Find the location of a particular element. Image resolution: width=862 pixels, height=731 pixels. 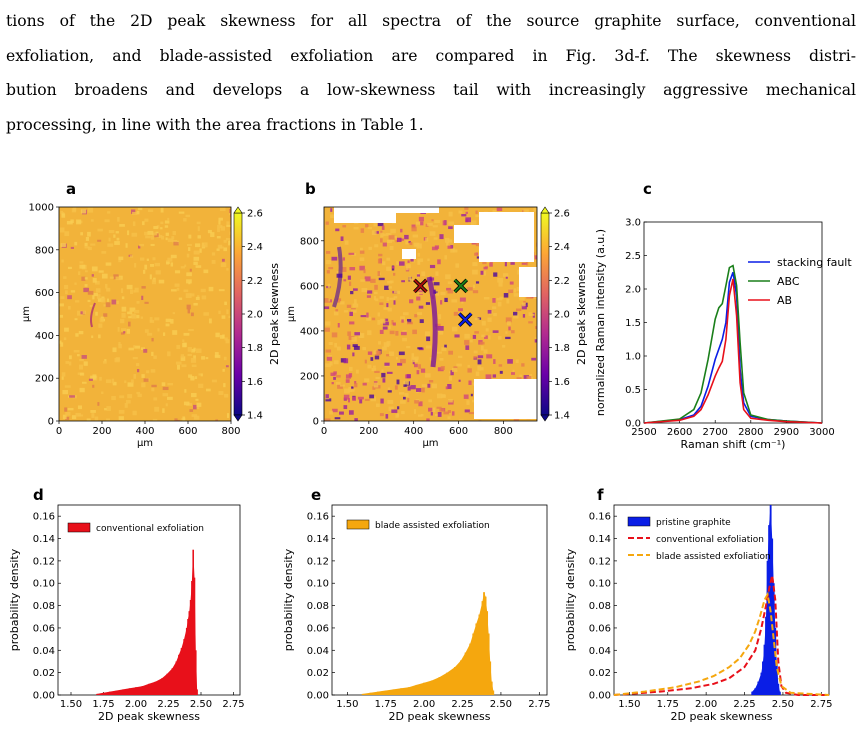

panel-letter: b is located at coordinates (310, 189).